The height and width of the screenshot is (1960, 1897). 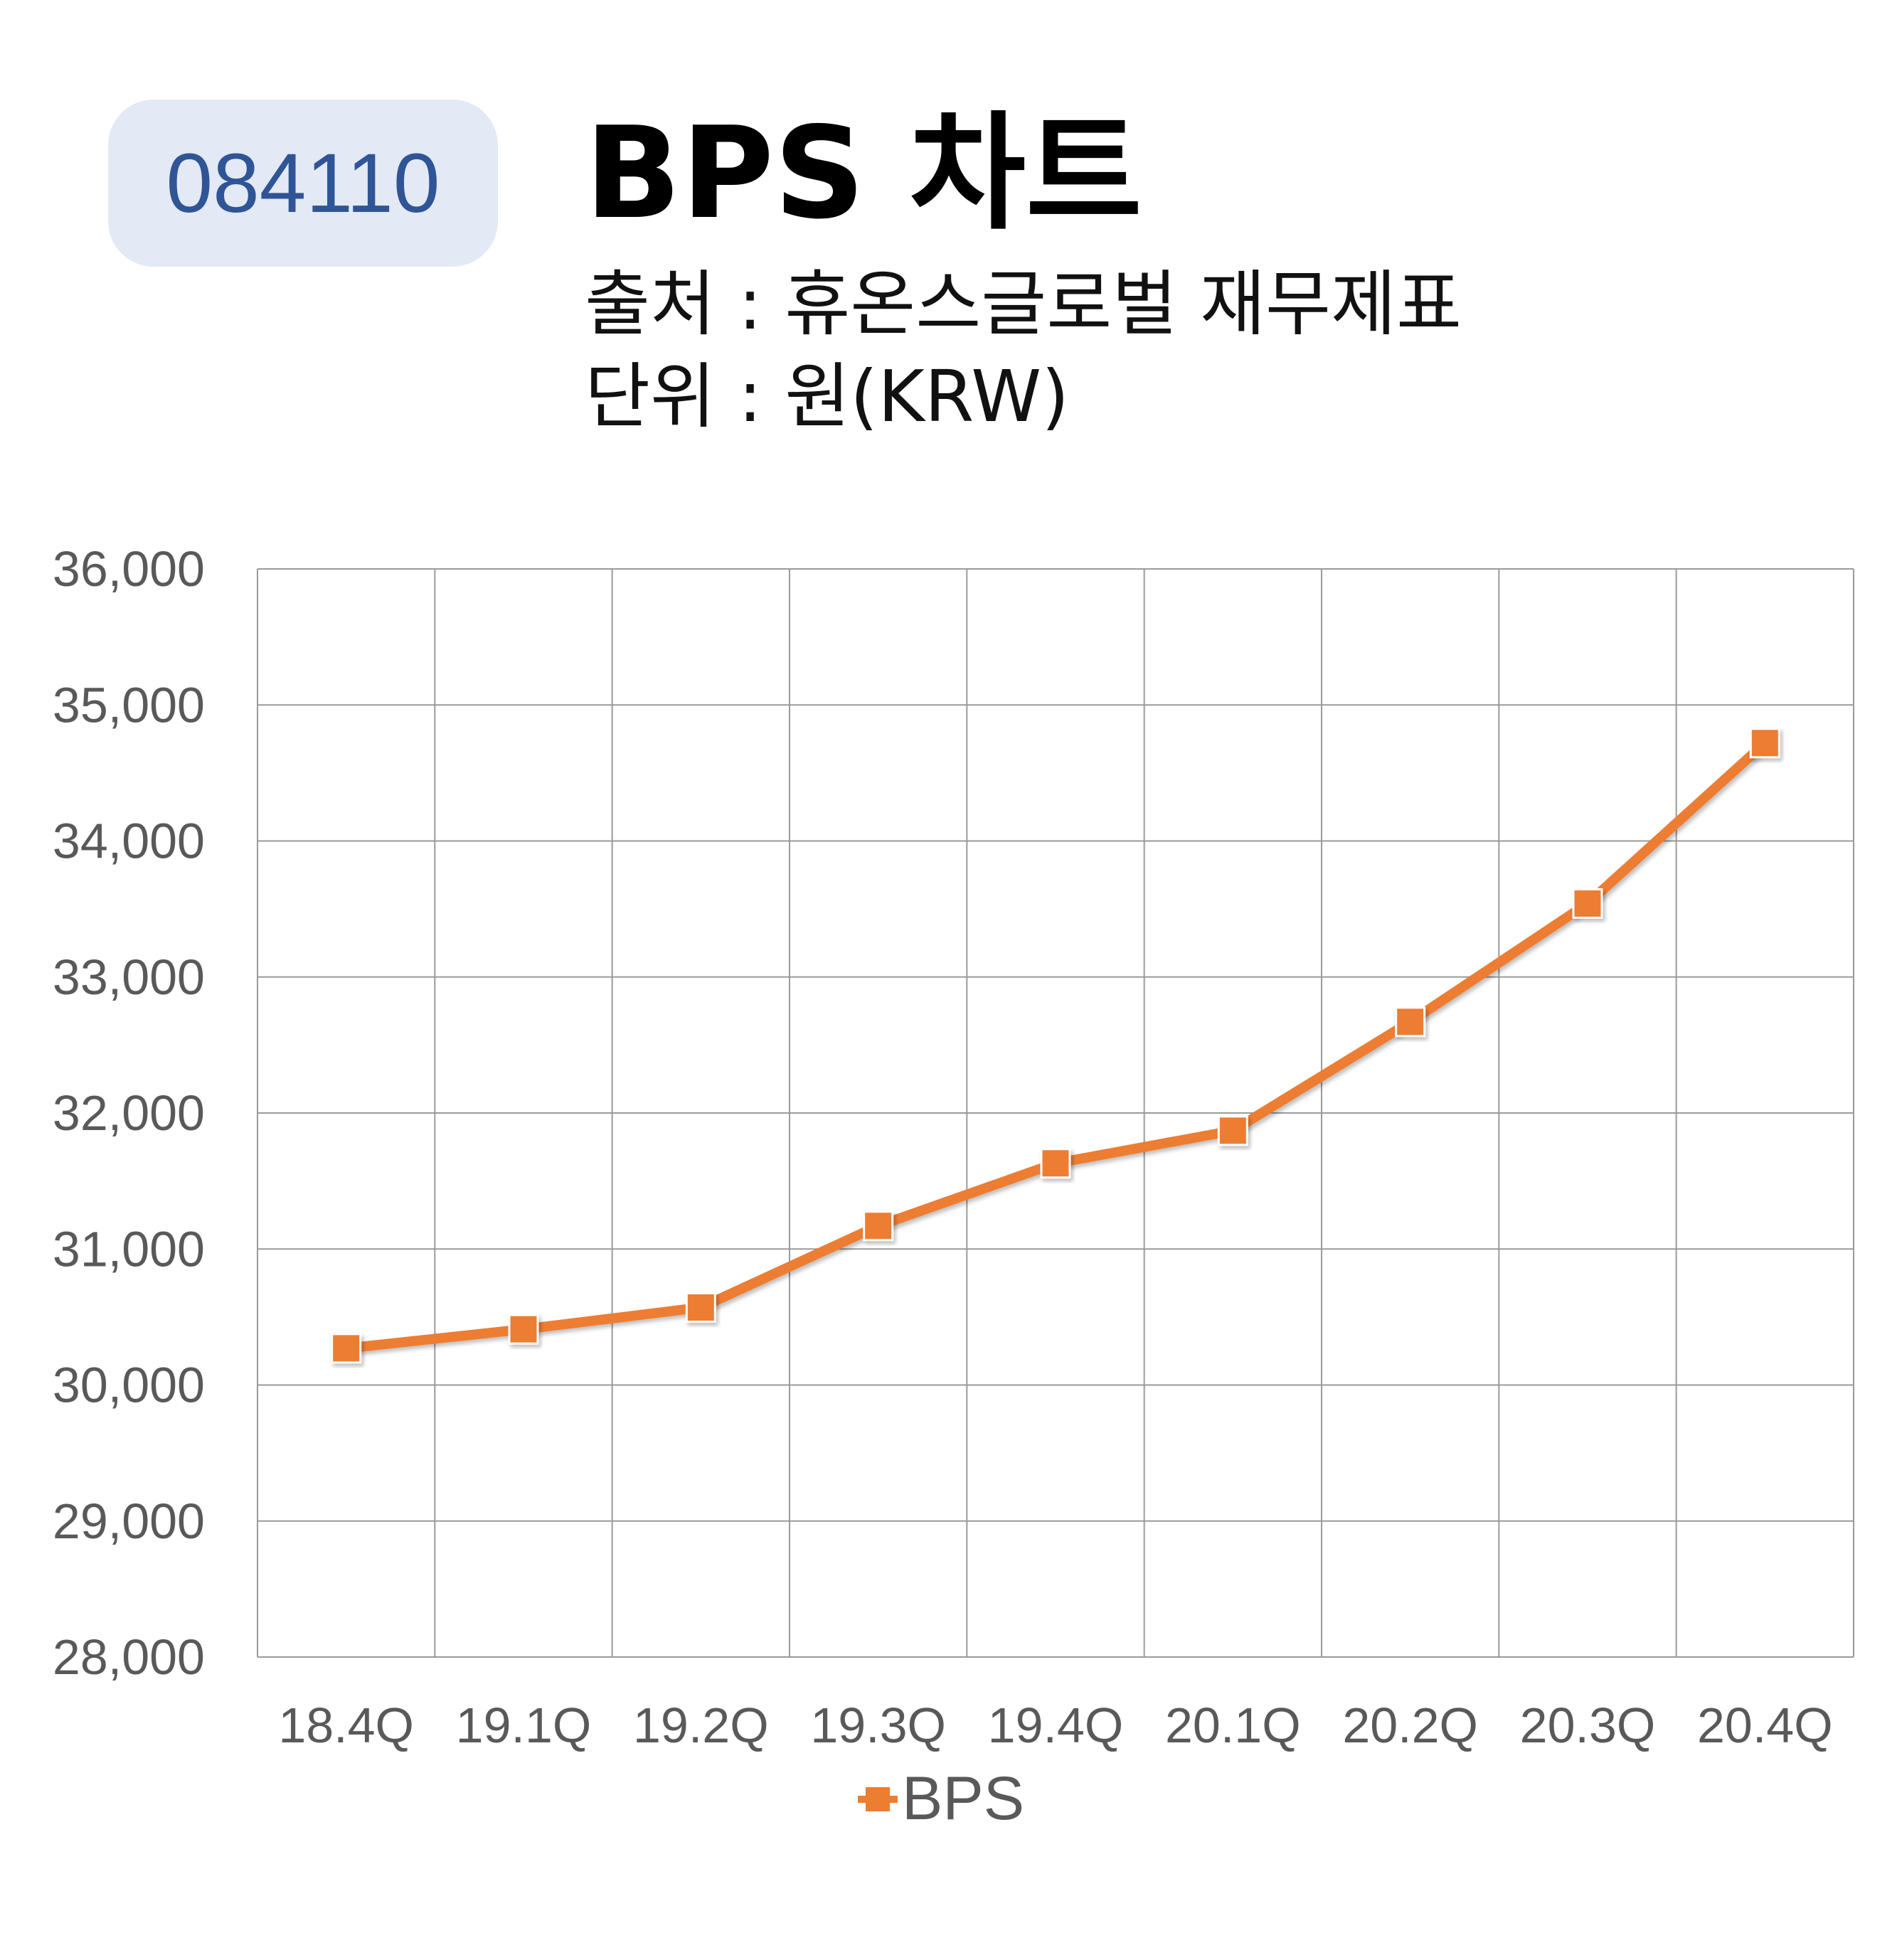 What do you see at coordinates (129, 1657) in the screenshot?
I see `y-tick-label: 28,000` at bounding box center [129, 1657].